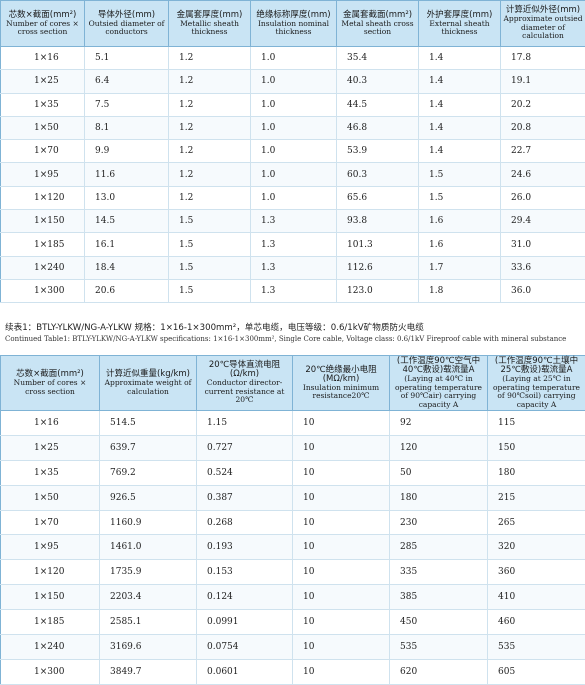 The height and width of the screenshot is (685, 585). Describe the element at coordinates (148, 472) in the screenshot. I see `table-cell: 769.2` at that location.